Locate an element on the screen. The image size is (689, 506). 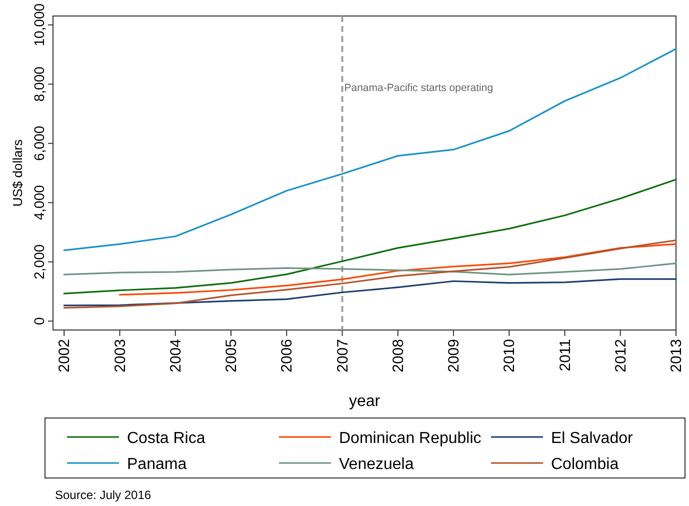
x-tick-label: 2007 is located at coordinates (343, 355).